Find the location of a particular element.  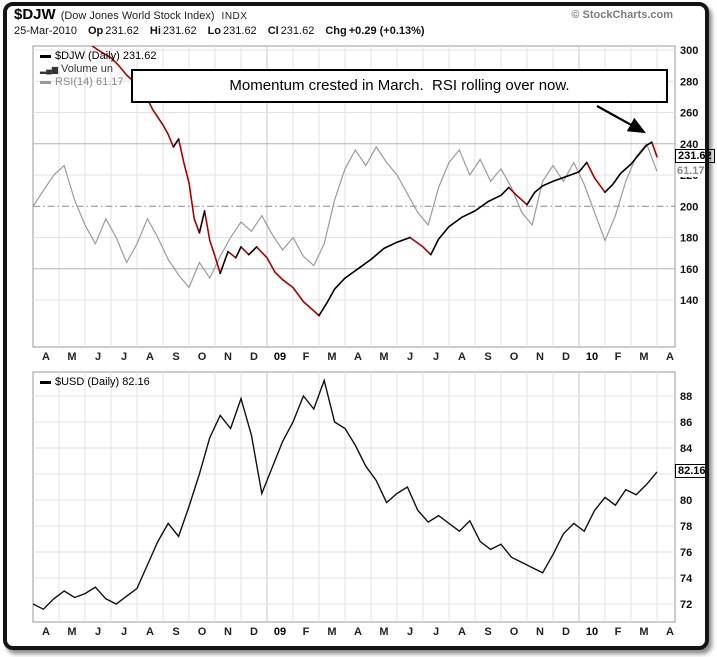

annotation-arrow is located at coordinates (621, 119).